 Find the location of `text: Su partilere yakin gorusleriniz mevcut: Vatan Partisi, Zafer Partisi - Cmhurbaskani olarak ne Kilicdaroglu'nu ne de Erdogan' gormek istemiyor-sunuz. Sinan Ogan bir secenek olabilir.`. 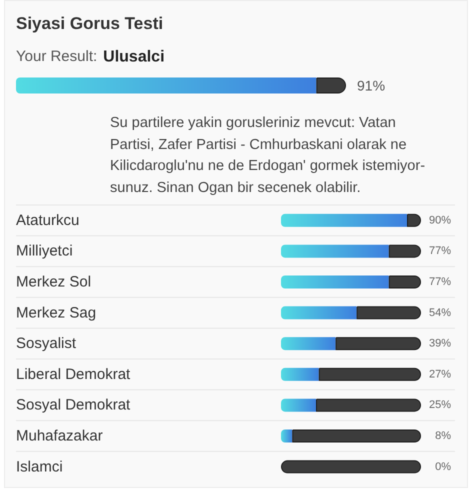

text: Su partilere yakin gorusleriniz mevcut: Vatan Partisi, Zafer Partisi - Cmhurbaskani olarak ne Kilicdaroglu'nu ne de Erdogan' gormek istemiyor-sunuz. Sinan Ogan bir secenek olabilir. is located at coordinates (268, 156).